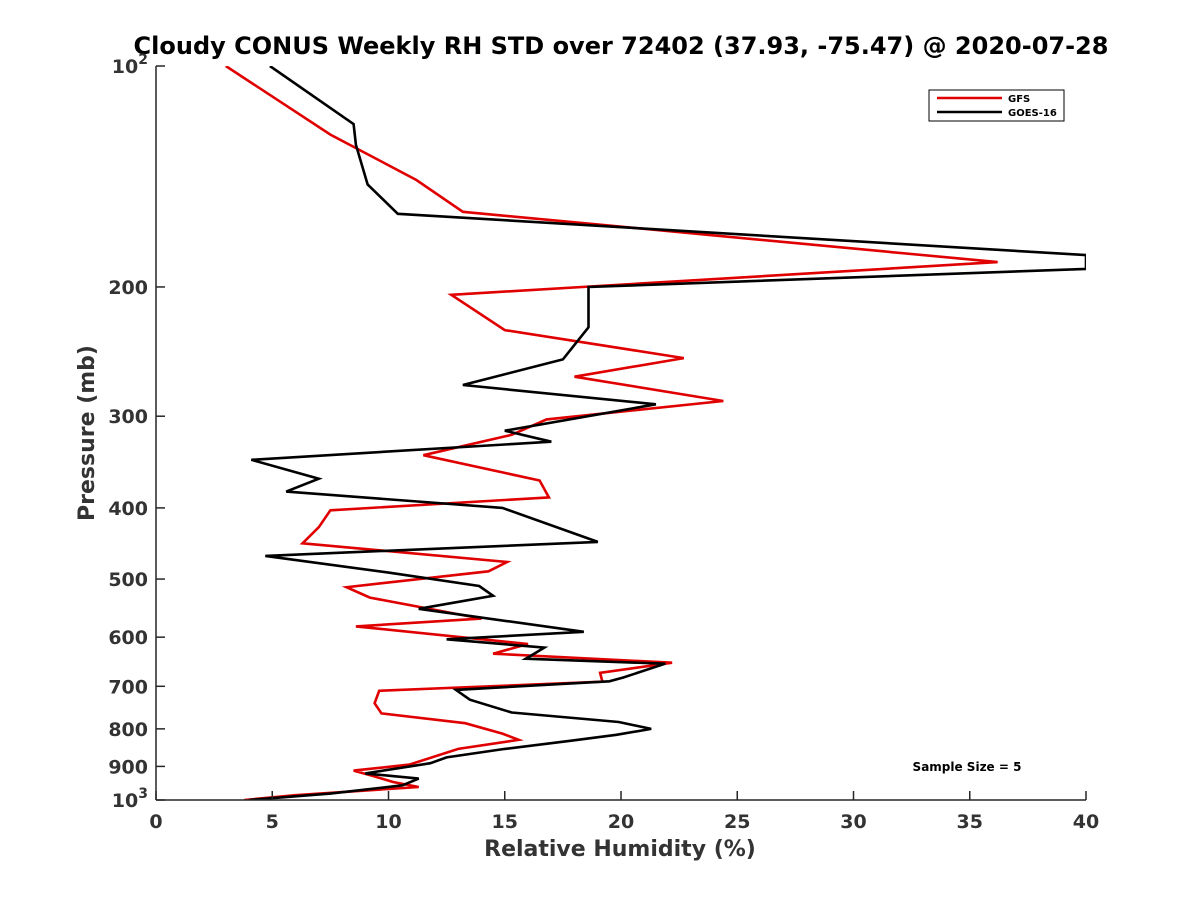 The height and width of the screenshot is (900, 1200). What do you see at coordinates (128, 288) in the screenshot?
I see `y-tick-label: 200` at bounding box center [128, 288].